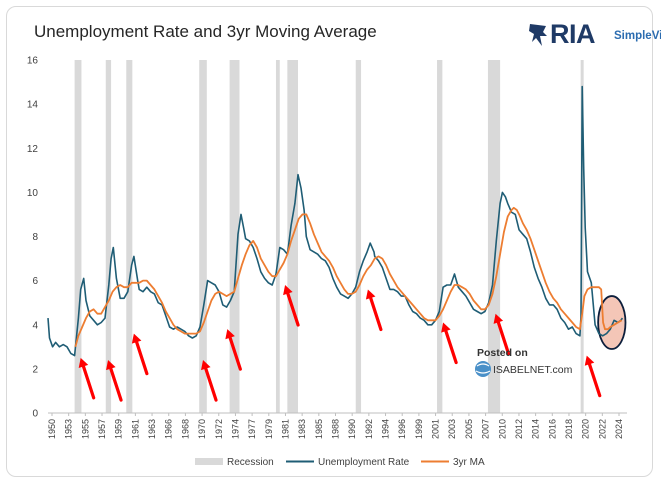 The width and height of the screenshot is (661, 485). I want to click on x-tick-label: 1970, so click(202, 429).